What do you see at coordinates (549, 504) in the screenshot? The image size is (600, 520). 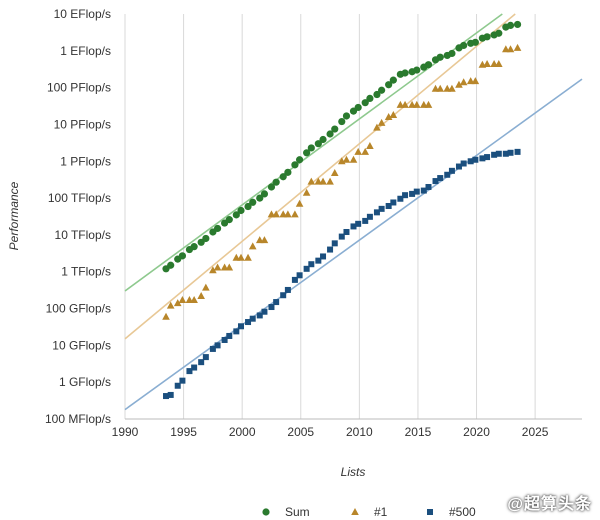 I see `watermark-logo: @超算头条` at bounding box center [549, 504].